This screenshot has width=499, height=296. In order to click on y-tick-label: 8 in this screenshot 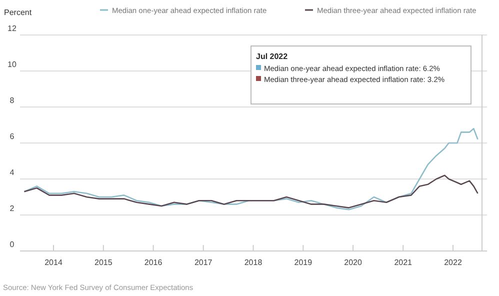, I will do `click(12, 100)`.